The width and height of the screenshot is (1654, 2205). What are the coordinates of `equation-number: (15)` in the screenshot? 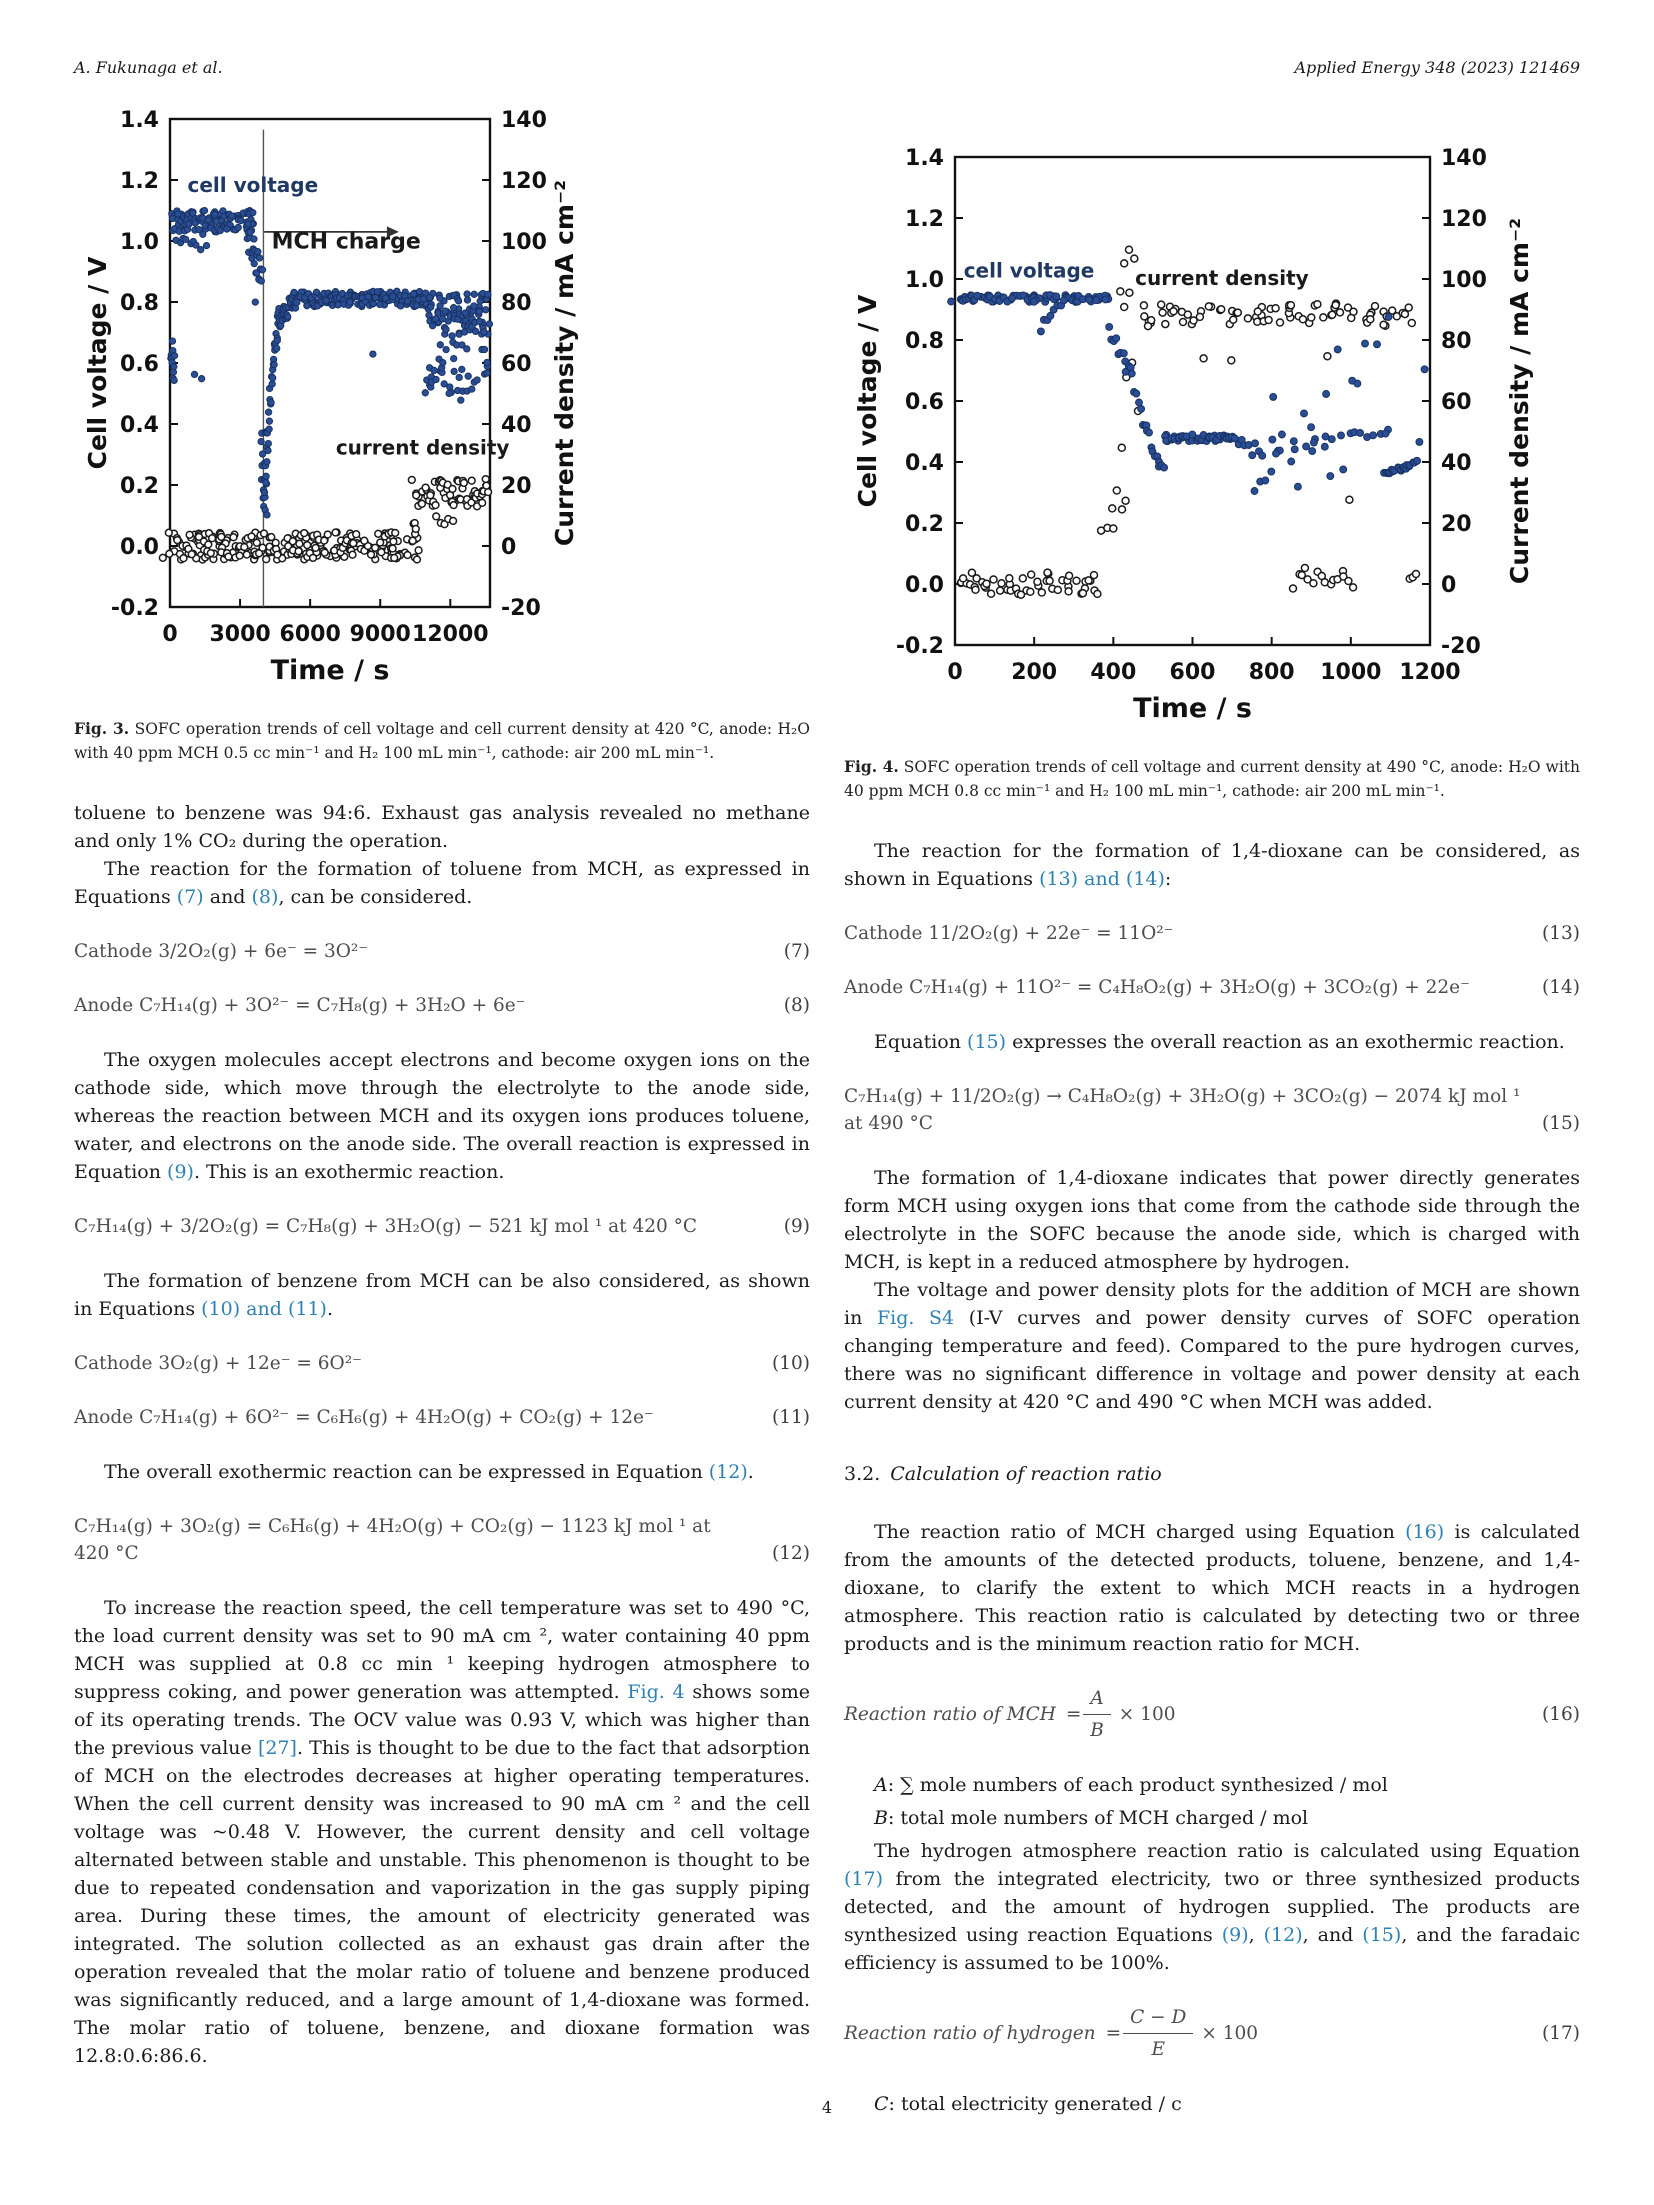 It's located at (1561, 1123).